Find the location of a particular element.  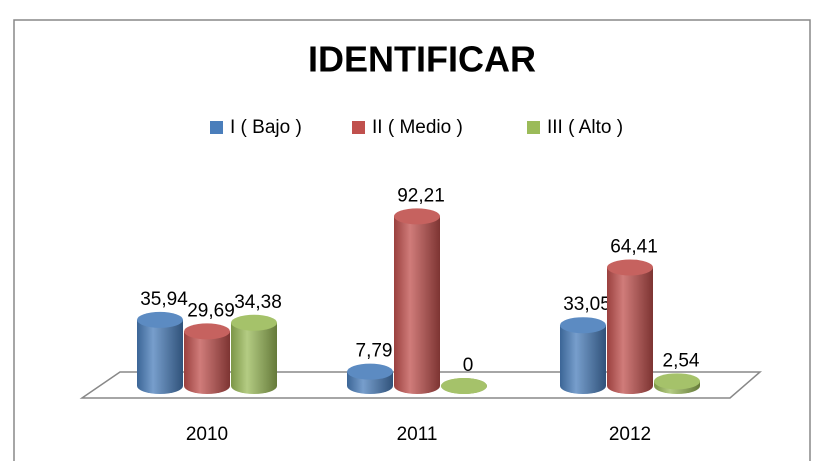

data-label: 64,41 is located at coordinates (634, 247).